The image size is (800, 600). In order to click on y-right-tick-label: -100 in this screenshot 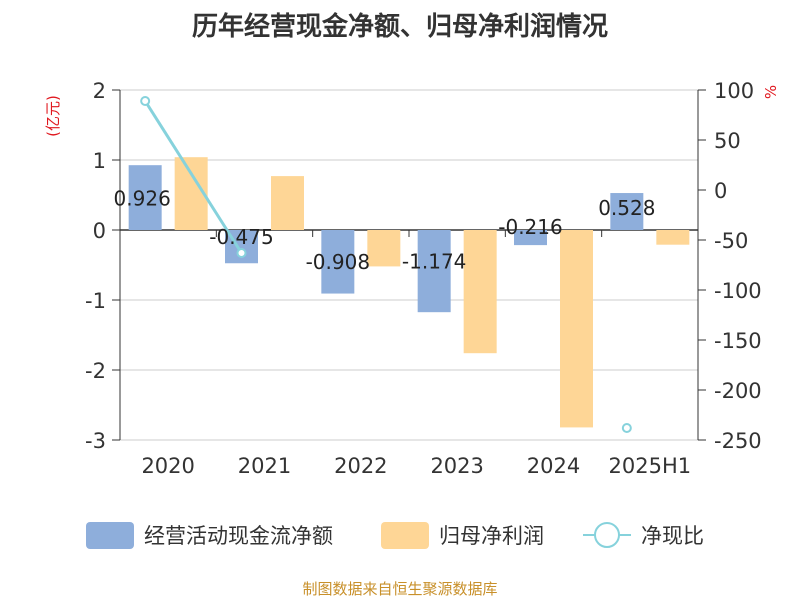, I will do `click(738, 291)`.